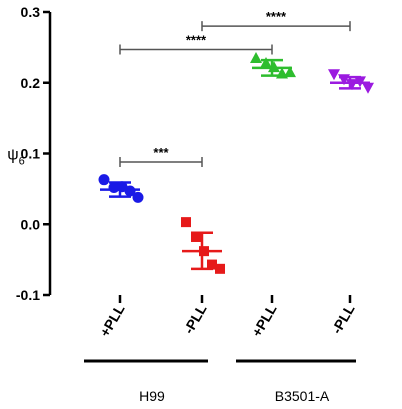 The image size is (402, 409). What do you see at coordinates (31, 12) in the screenshot?
I see `y-tick-label: 0.3` at bounding box center [31, 12].